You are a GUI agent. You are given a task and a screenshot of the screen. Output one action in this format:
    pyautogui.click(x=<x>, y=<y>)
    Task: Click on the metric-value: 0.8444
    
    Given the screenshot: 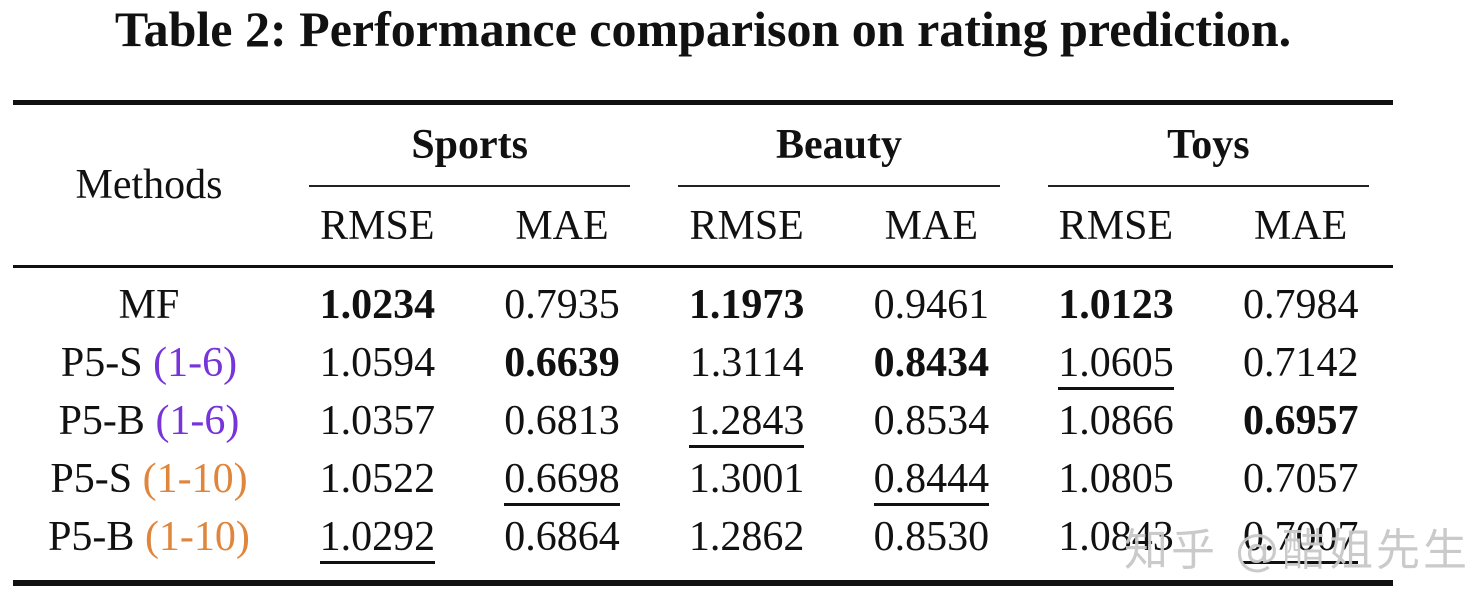 What is the action you would take?
    pyautogui.click(x=931, y=481)
    